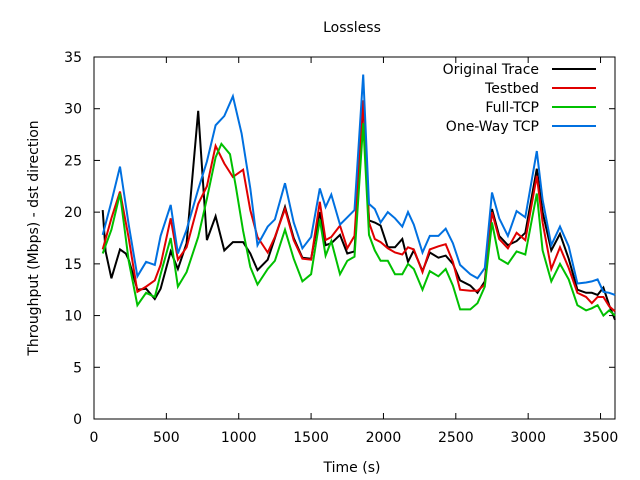  Describe the element at coordinates (94, 438) in the screenshot. I see `x-tick-label: 0` at that location.